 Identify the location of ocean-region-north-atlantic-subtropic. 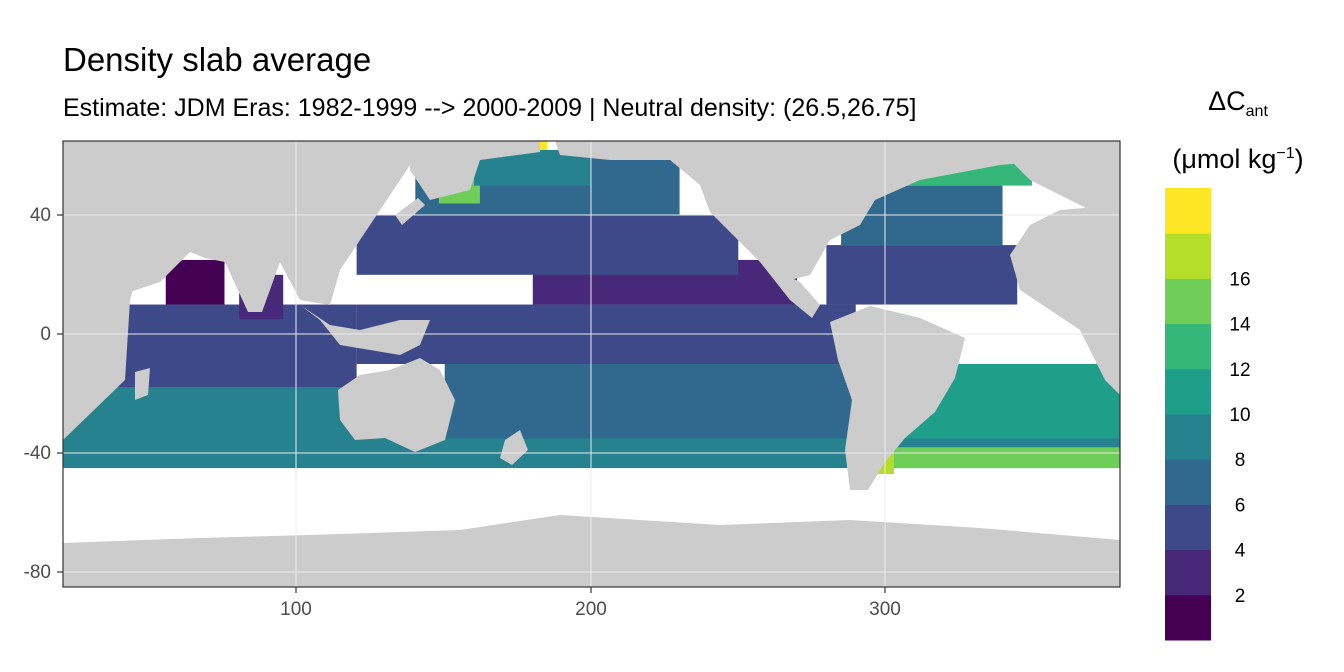
(922, 275).